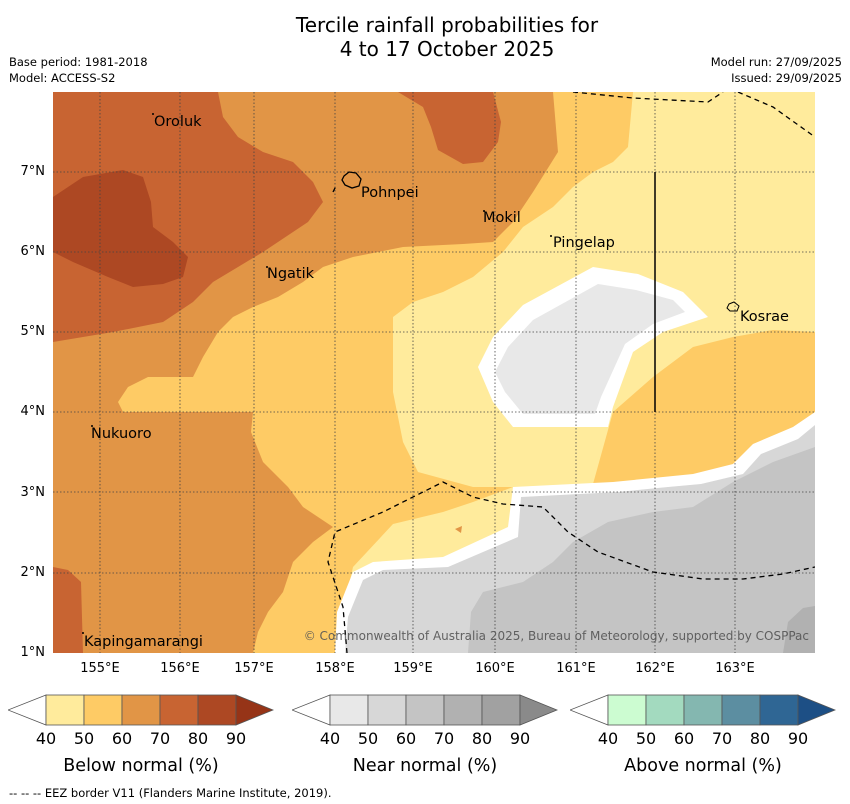 The image size is (850, 804). I want to click on lat-tick-4n: 4°N, so click(33, 411).